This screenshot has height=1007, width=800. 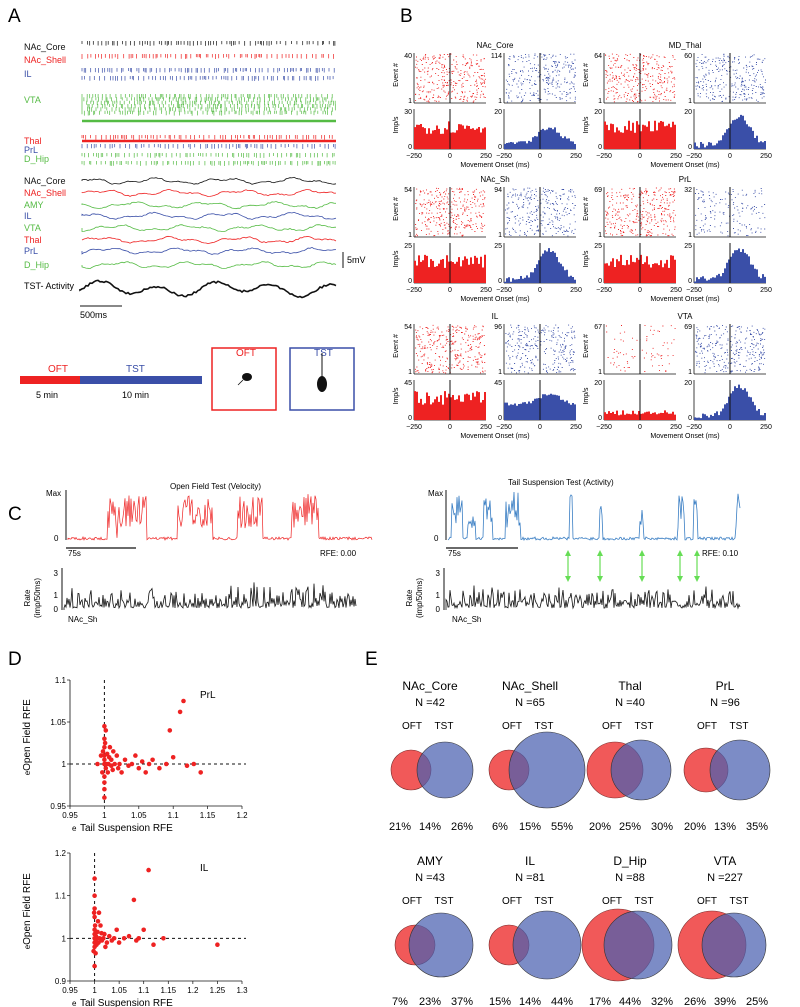 What do you see at coordinates (135, 395) in the screenshot?
I see `timeline-tst-duration: 10 min` at bounding box center [135, 395].